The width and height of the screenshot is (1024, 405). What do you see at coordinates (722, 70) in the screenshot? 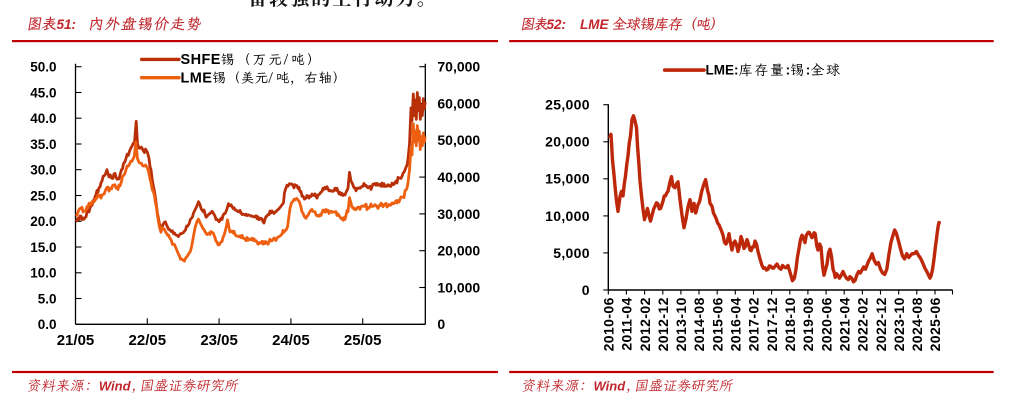
I see `svg-text: LME:` at bounding box center [722, 70].